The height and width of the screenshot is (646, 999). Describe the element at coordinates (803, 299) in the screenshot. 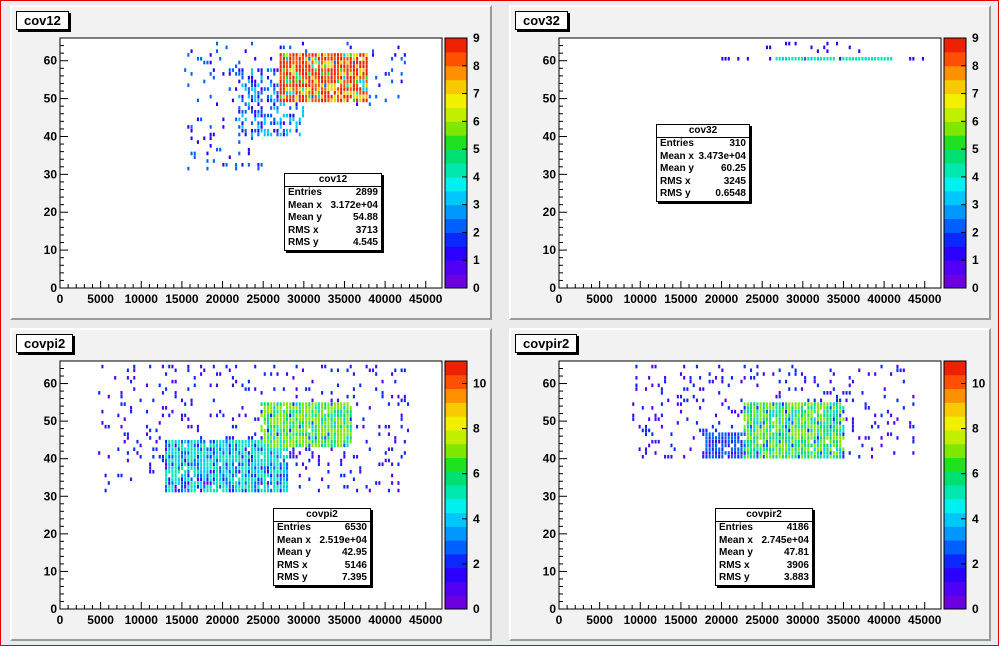

I see `x-tick-label: 30000` at that location.